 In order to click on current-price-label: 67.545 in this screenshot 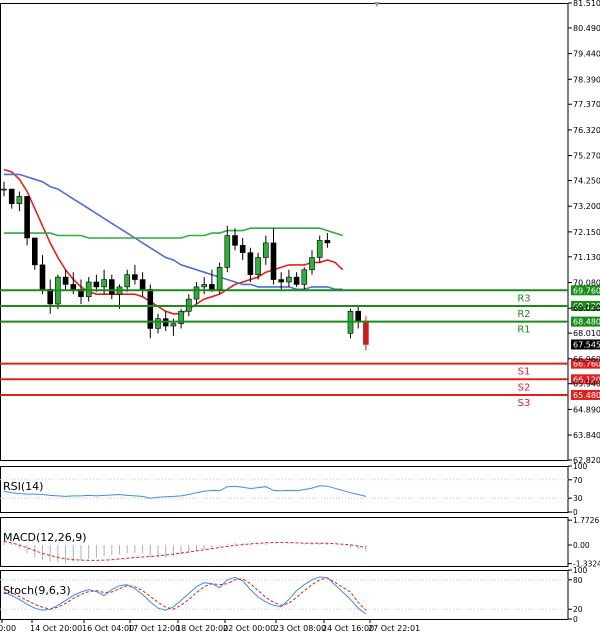, I will do `click(586, 344)`.